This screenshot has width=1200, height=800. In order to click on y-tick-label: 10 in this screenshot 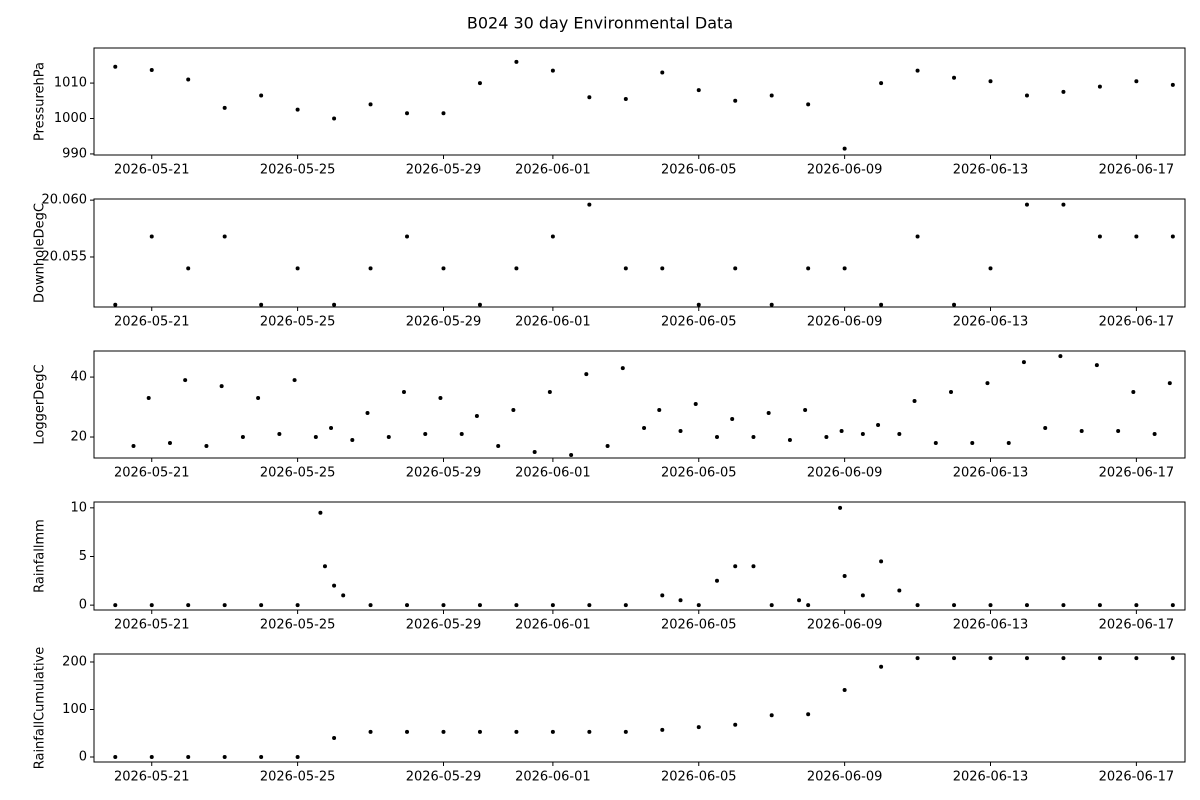, I will do `click(78, 507)`.